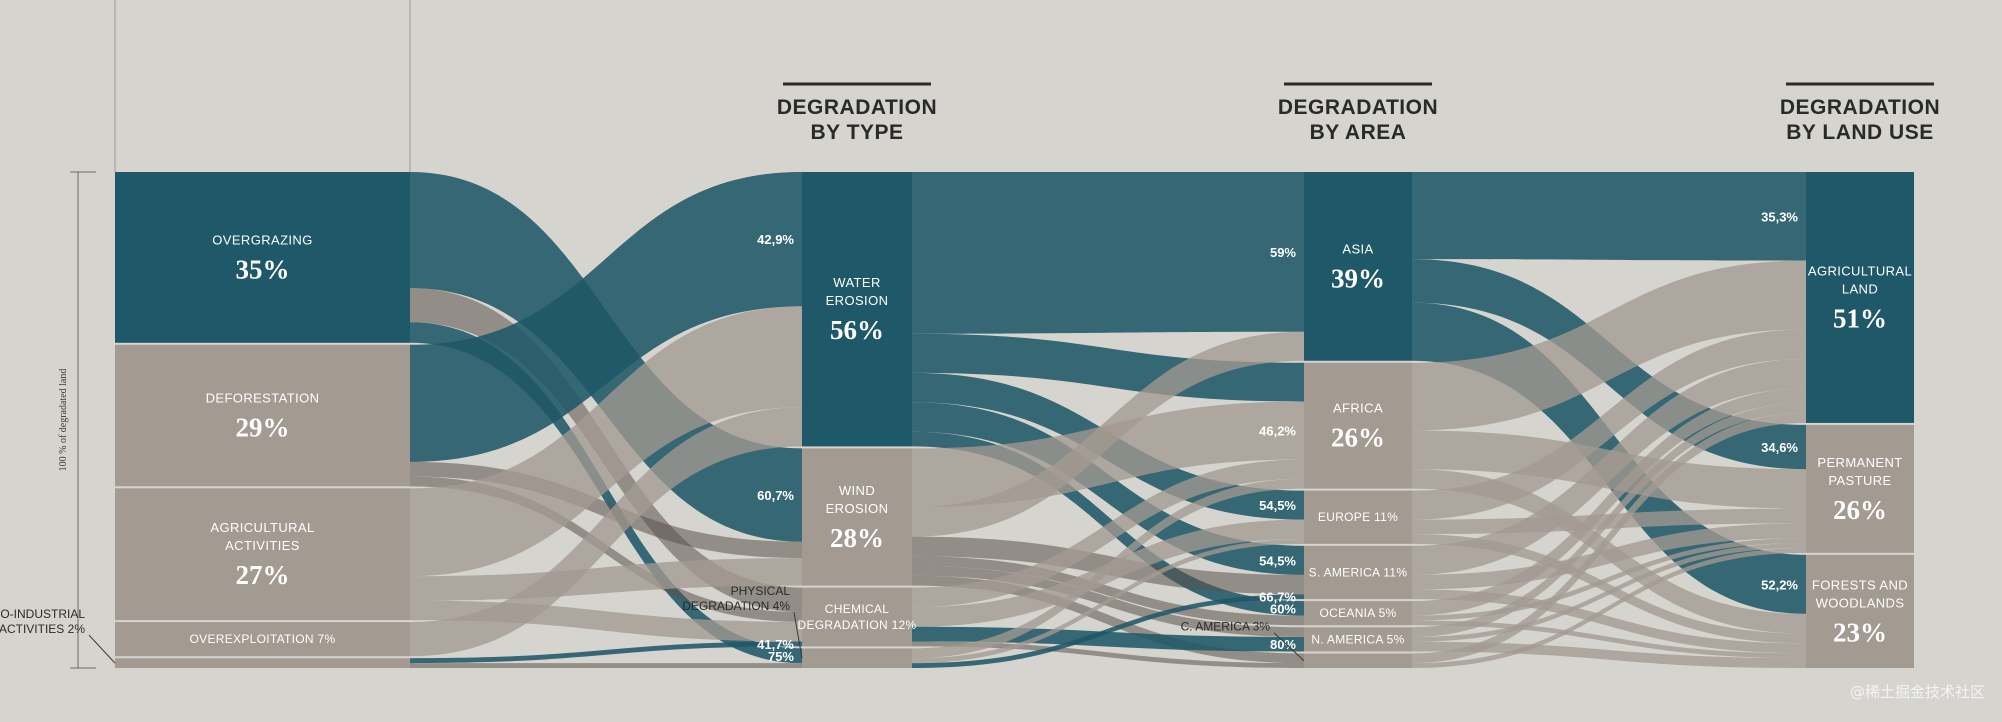 Image resolution: width=2002 pixels, height=722 pixels. What do you see at coordinates (1108, 533) in the screenshot?
I see `flow-chemical-to-africa` at bounding box center [1108, 533].